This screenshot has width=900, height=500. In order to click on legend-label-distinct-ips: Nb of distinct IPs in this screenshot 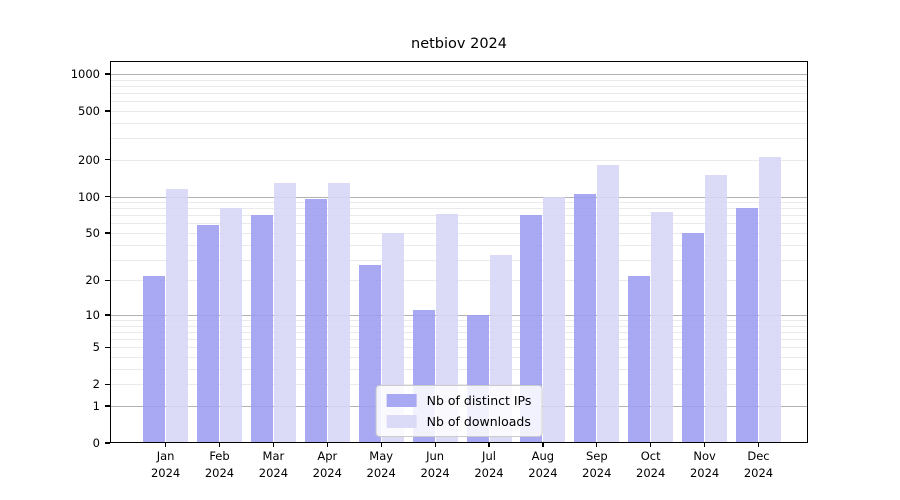, I will do `click(479, 400)`.